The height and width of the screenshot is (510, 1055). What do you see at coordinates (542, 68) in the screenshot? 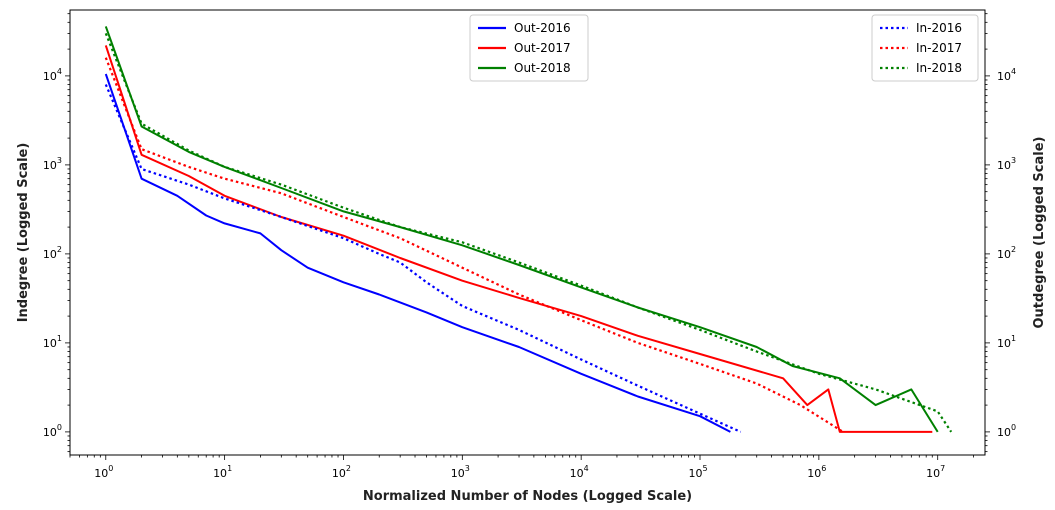
I see `legend-label: Out-2018` at bounding box center [542, 68].